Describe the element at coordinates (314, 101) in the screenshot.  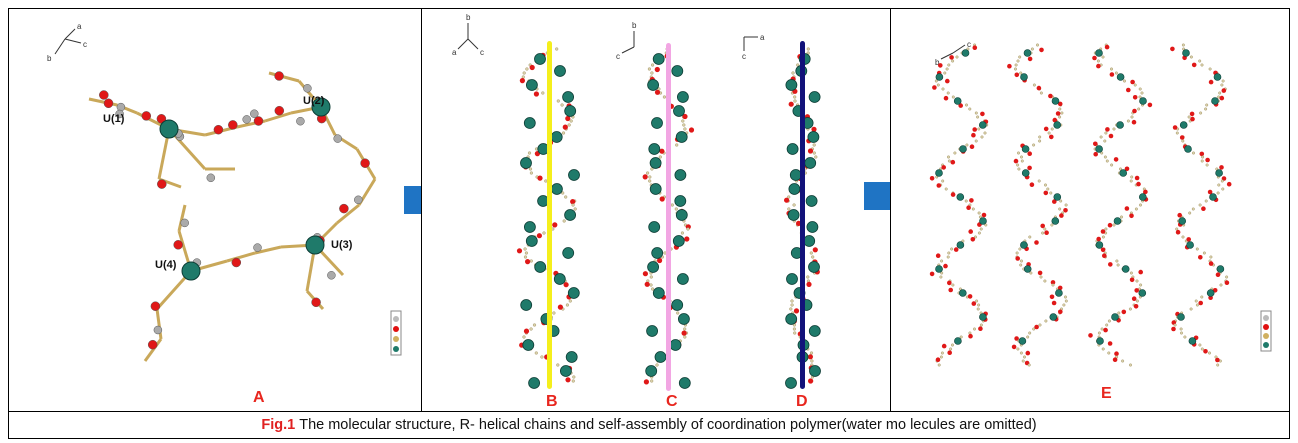
I see `atom-label-u2: U(2)` at that location.